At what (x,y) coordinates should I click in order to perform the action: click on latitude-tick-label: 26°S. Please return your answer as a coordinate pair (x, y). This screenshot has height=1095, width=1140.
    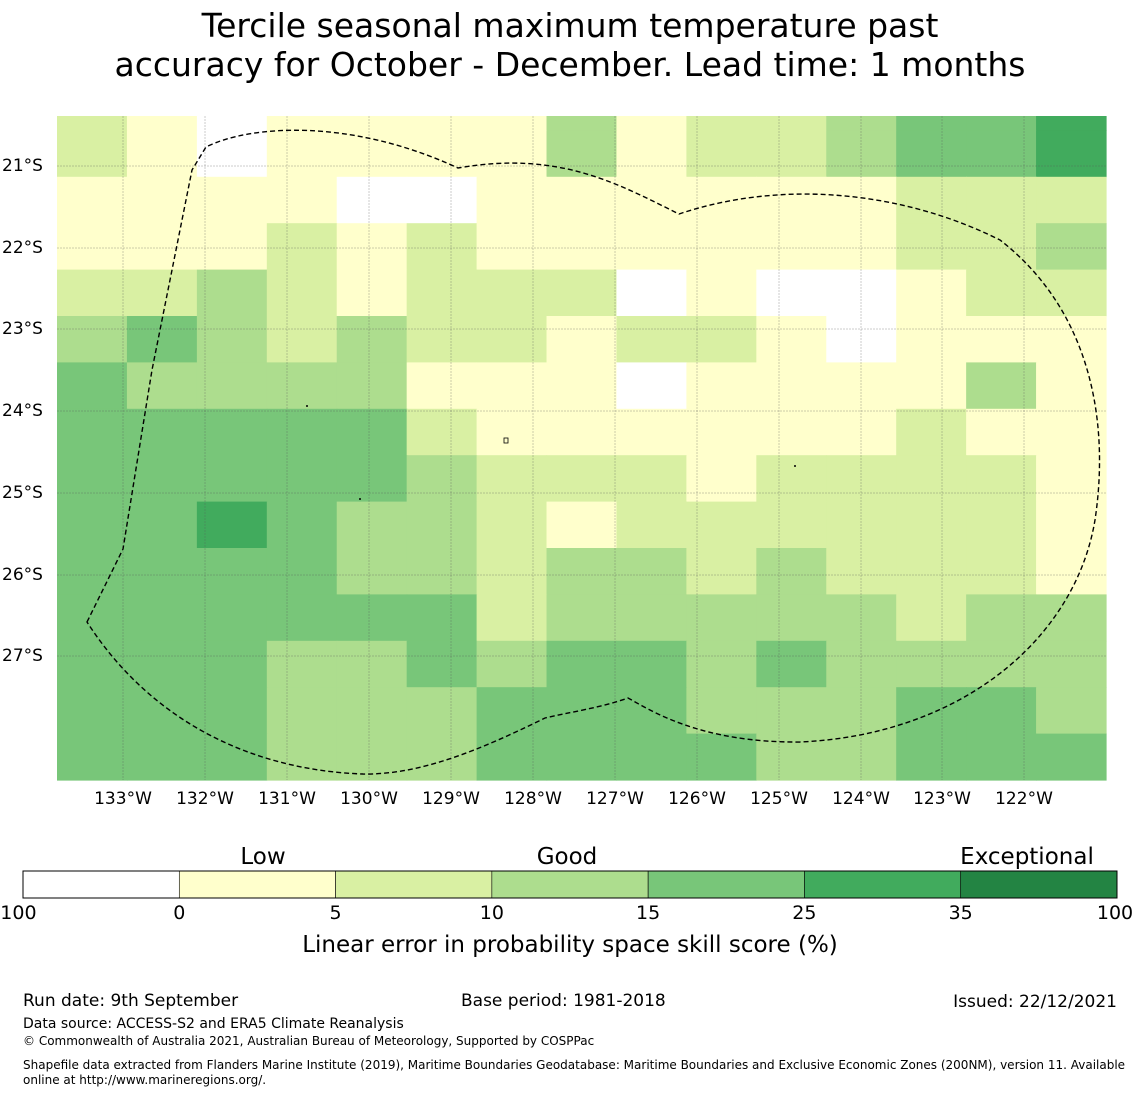
    Looking at the image, I should click on (22, 575).